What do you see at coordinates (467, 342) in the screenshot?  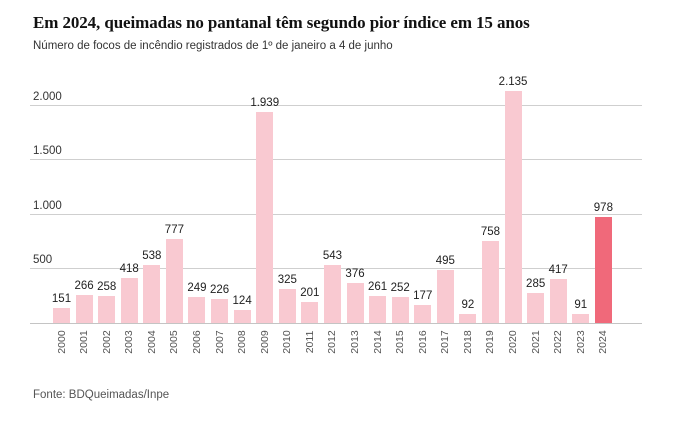 I see `x-tick-label: 2018` at bounding box center [467, 342].